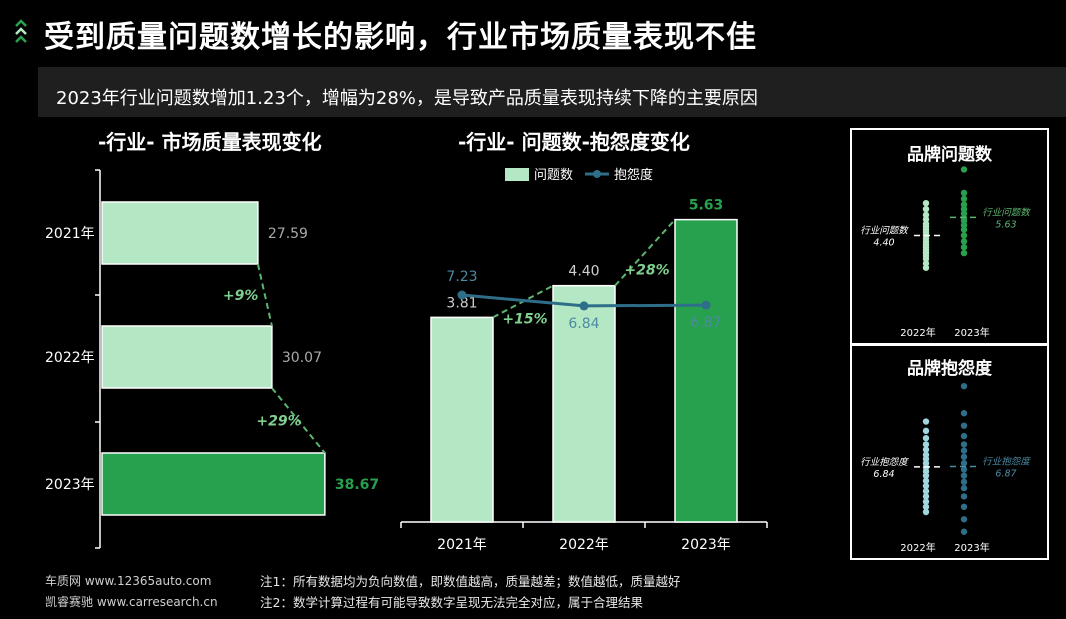 The width and height of the screenshot is (1066, 619). Describe the element at coordinates (517, 174) in the screenshot. I see `legend-bar-swatch` at that location.